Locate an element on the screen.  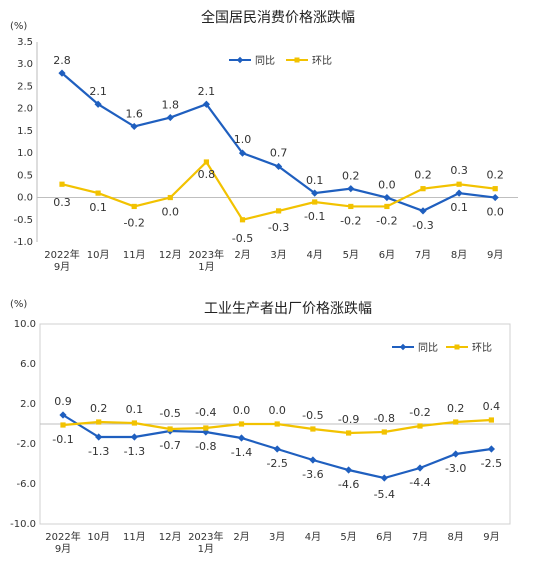
ppi-x-tick: 11月 is located at coordinates (134, 537).